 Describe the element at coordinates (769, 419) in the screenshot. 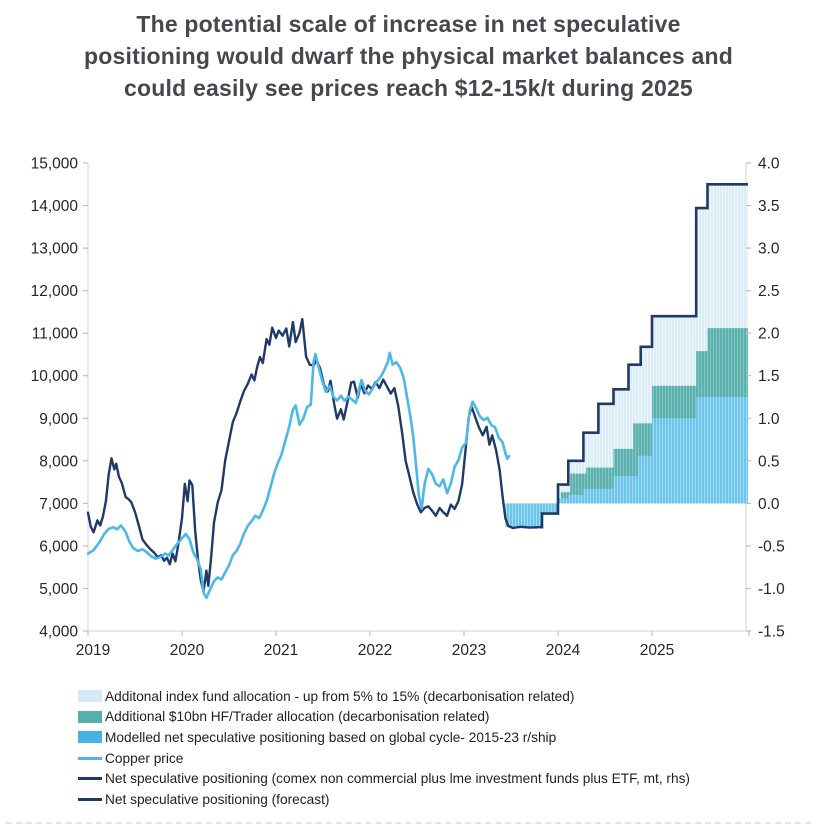

I see `right-axis-tick-label: 1.0` at that location.